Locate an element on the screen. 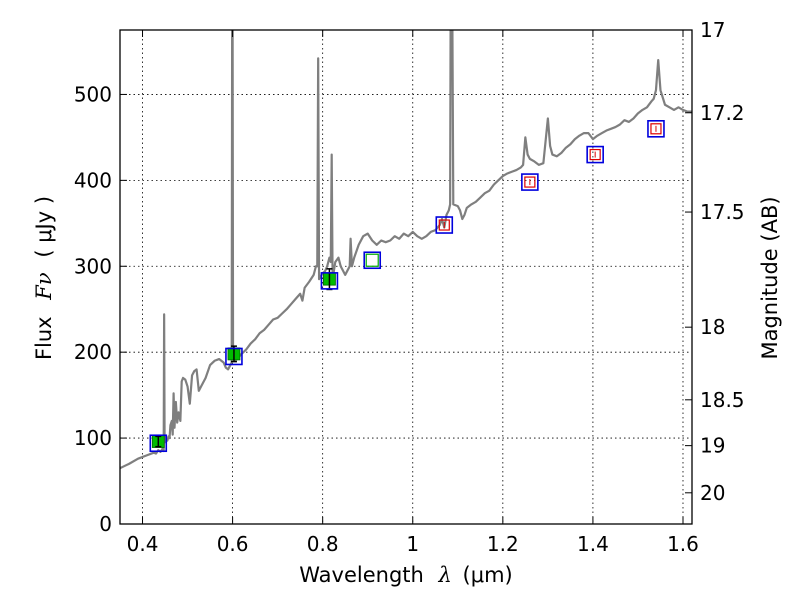  y2-tick-label: 19 is located at coordinates (712, 446).